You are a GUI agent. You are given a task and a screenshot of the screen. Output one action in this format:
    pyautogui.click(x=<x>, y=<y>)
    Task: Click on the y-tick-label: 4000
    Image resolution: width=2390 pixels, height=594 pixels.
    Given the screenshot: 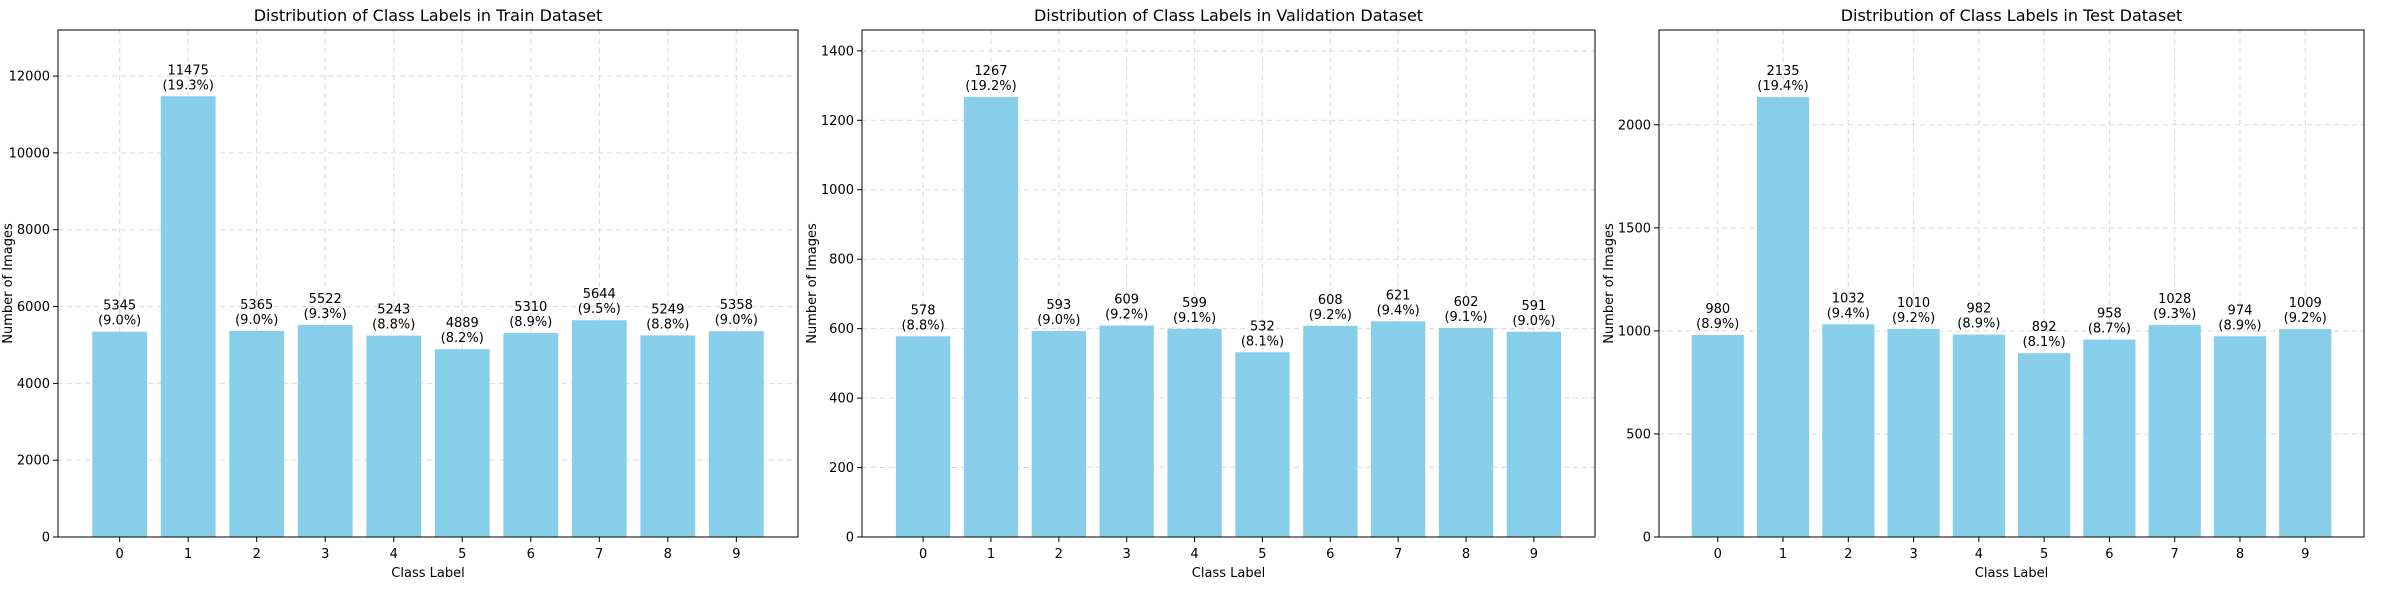 What is the action you would take?
    pyautogui.click(x=33, y=384)
    